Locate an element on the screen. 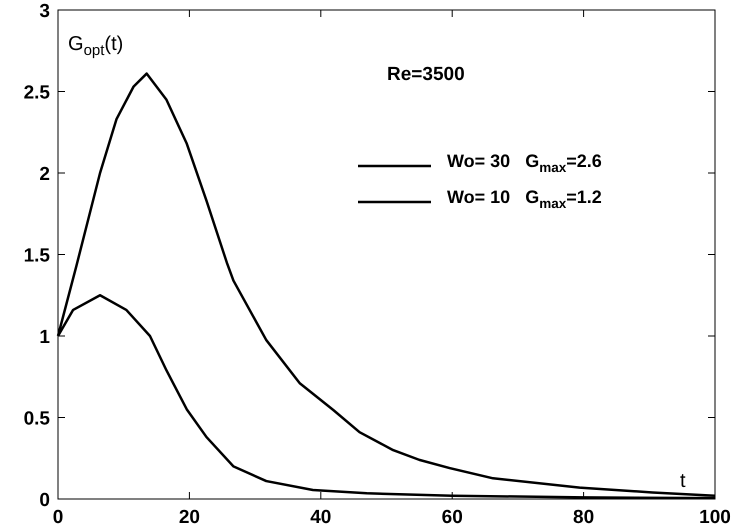 This screenshot has width=739, height=532. x-tick-label: 100 is located at coordinates (715, 517).